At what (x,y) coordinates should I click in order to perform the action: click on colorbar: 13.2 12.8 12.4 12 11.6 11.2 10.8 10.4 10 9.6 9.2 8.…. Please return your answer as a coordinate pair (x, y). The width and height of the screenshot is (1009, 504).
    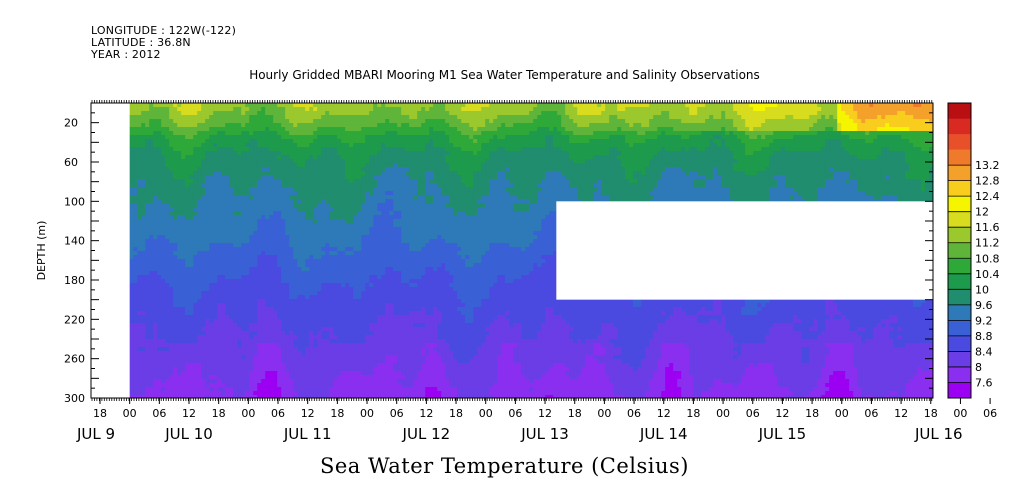
    Looking at the image, I should click on (973, 250).